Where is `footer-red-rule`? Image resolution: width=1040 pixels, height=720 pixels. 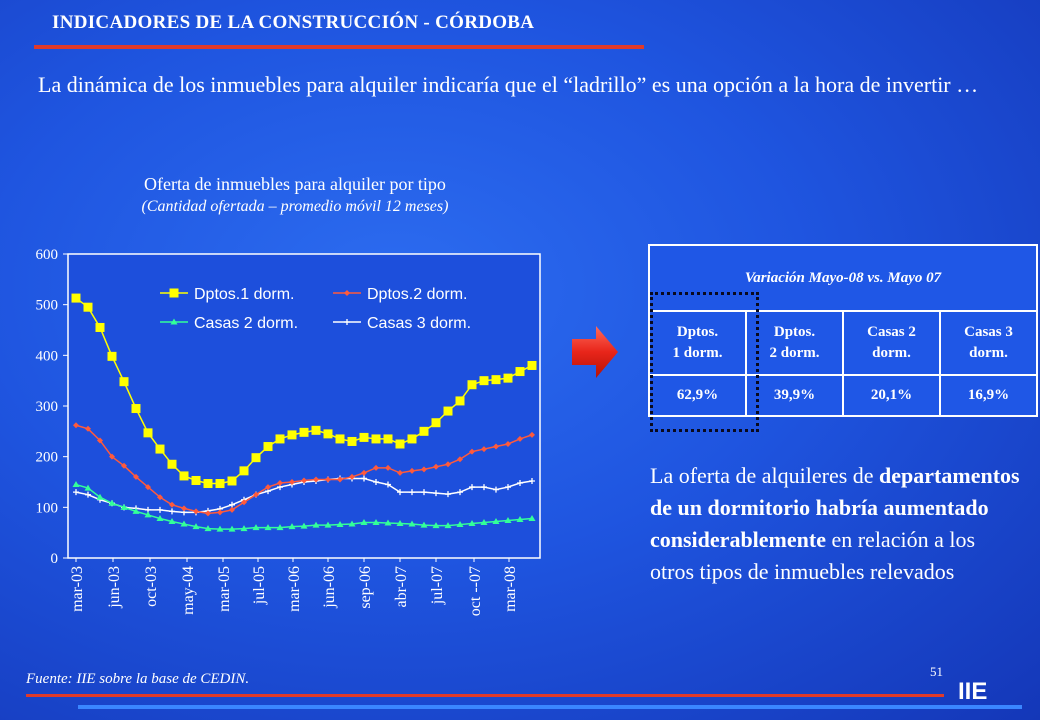
footer-red-rule is located at coordinates (485, 695).